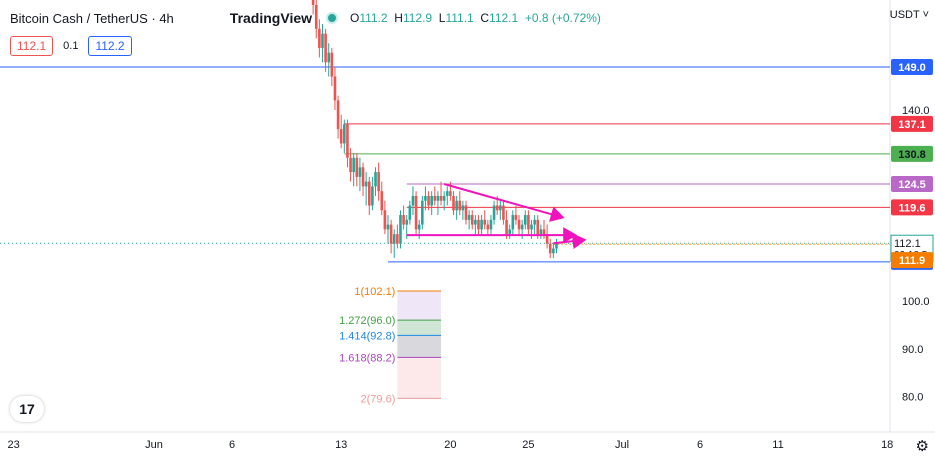 The height and width of the screenshot is (459, 935). What do you see at coordinates (912, 350) in the screenshot?
I see `y-tick-label: 90.0` at bounding box center [912, 350].